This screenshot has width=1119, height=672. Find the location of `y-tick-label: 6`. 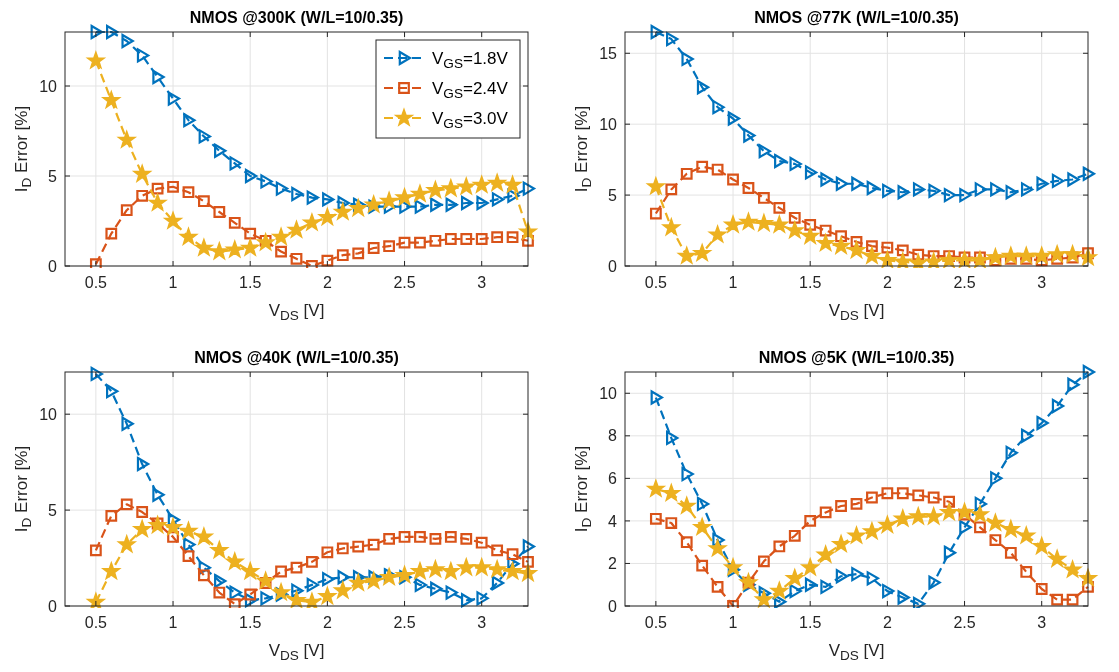

y-tick-label: 6 is located at coordinates (613, 478).